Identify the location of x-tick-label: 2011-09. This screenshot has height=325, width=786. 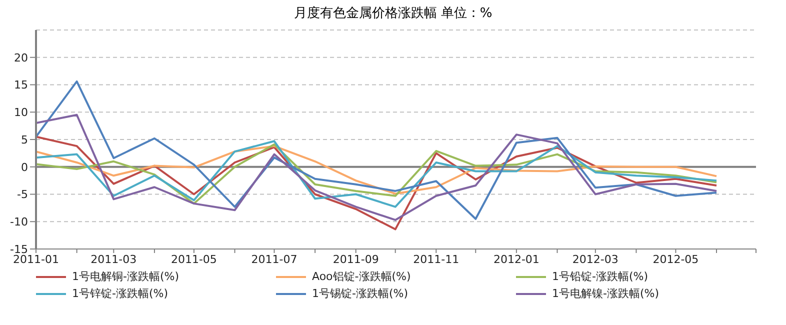
(355, 259).